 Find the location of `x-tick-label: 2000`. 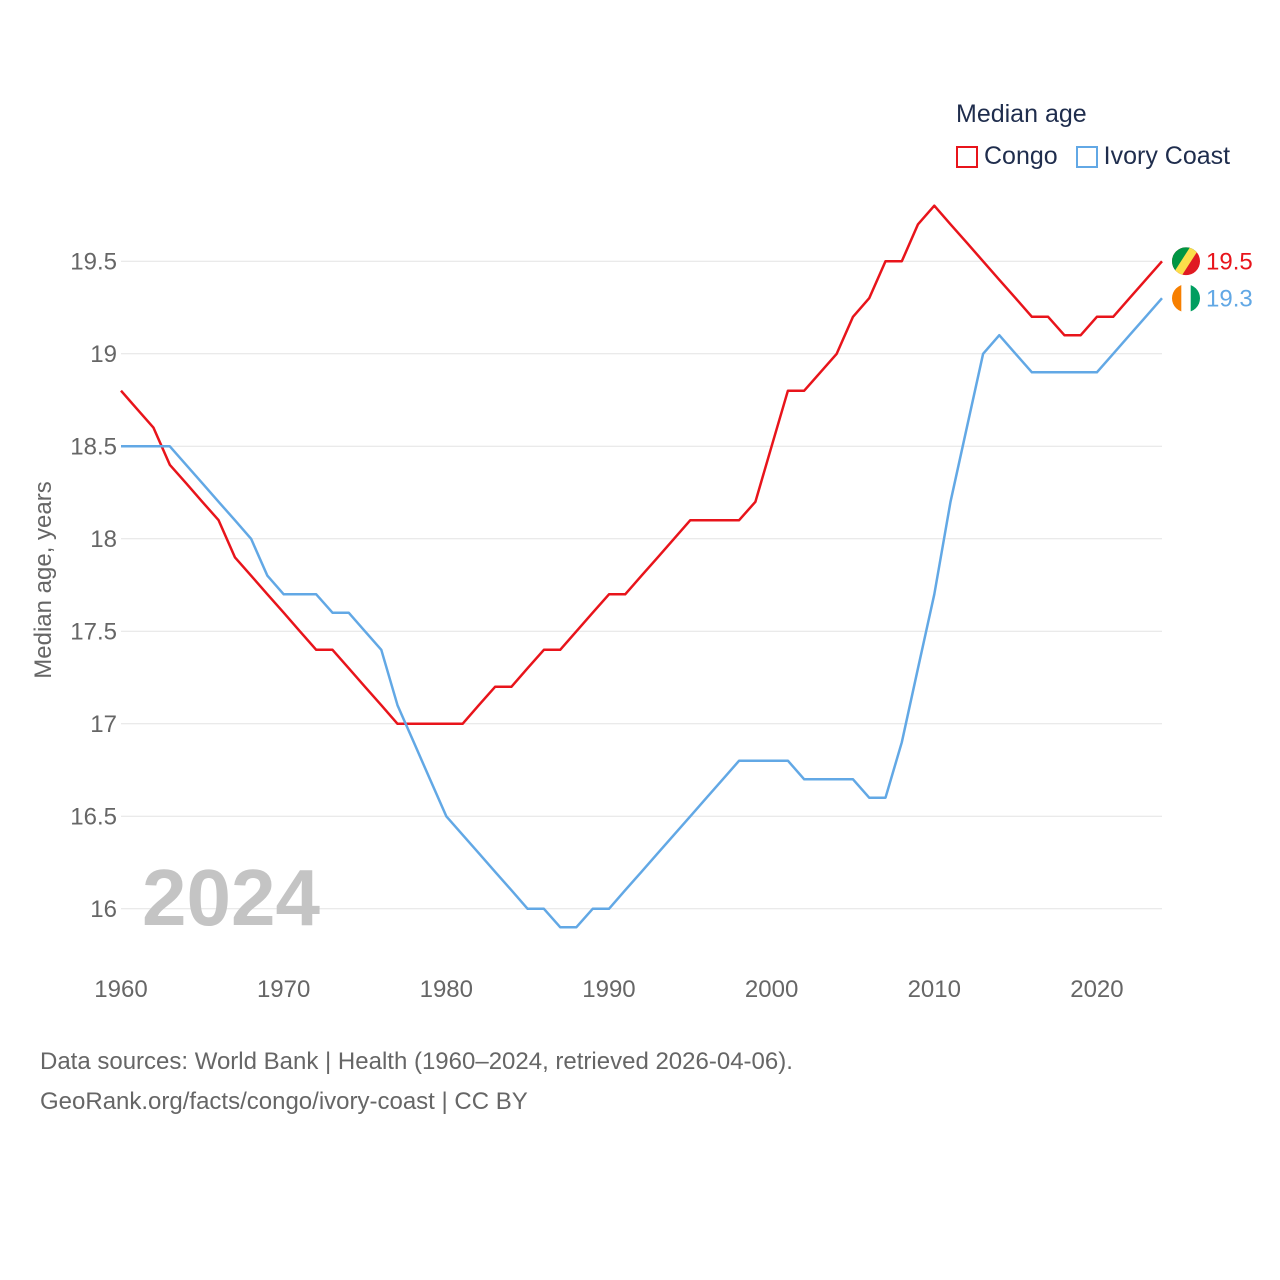

x-tick-label: 2000 is located at coordinates (771, 989).